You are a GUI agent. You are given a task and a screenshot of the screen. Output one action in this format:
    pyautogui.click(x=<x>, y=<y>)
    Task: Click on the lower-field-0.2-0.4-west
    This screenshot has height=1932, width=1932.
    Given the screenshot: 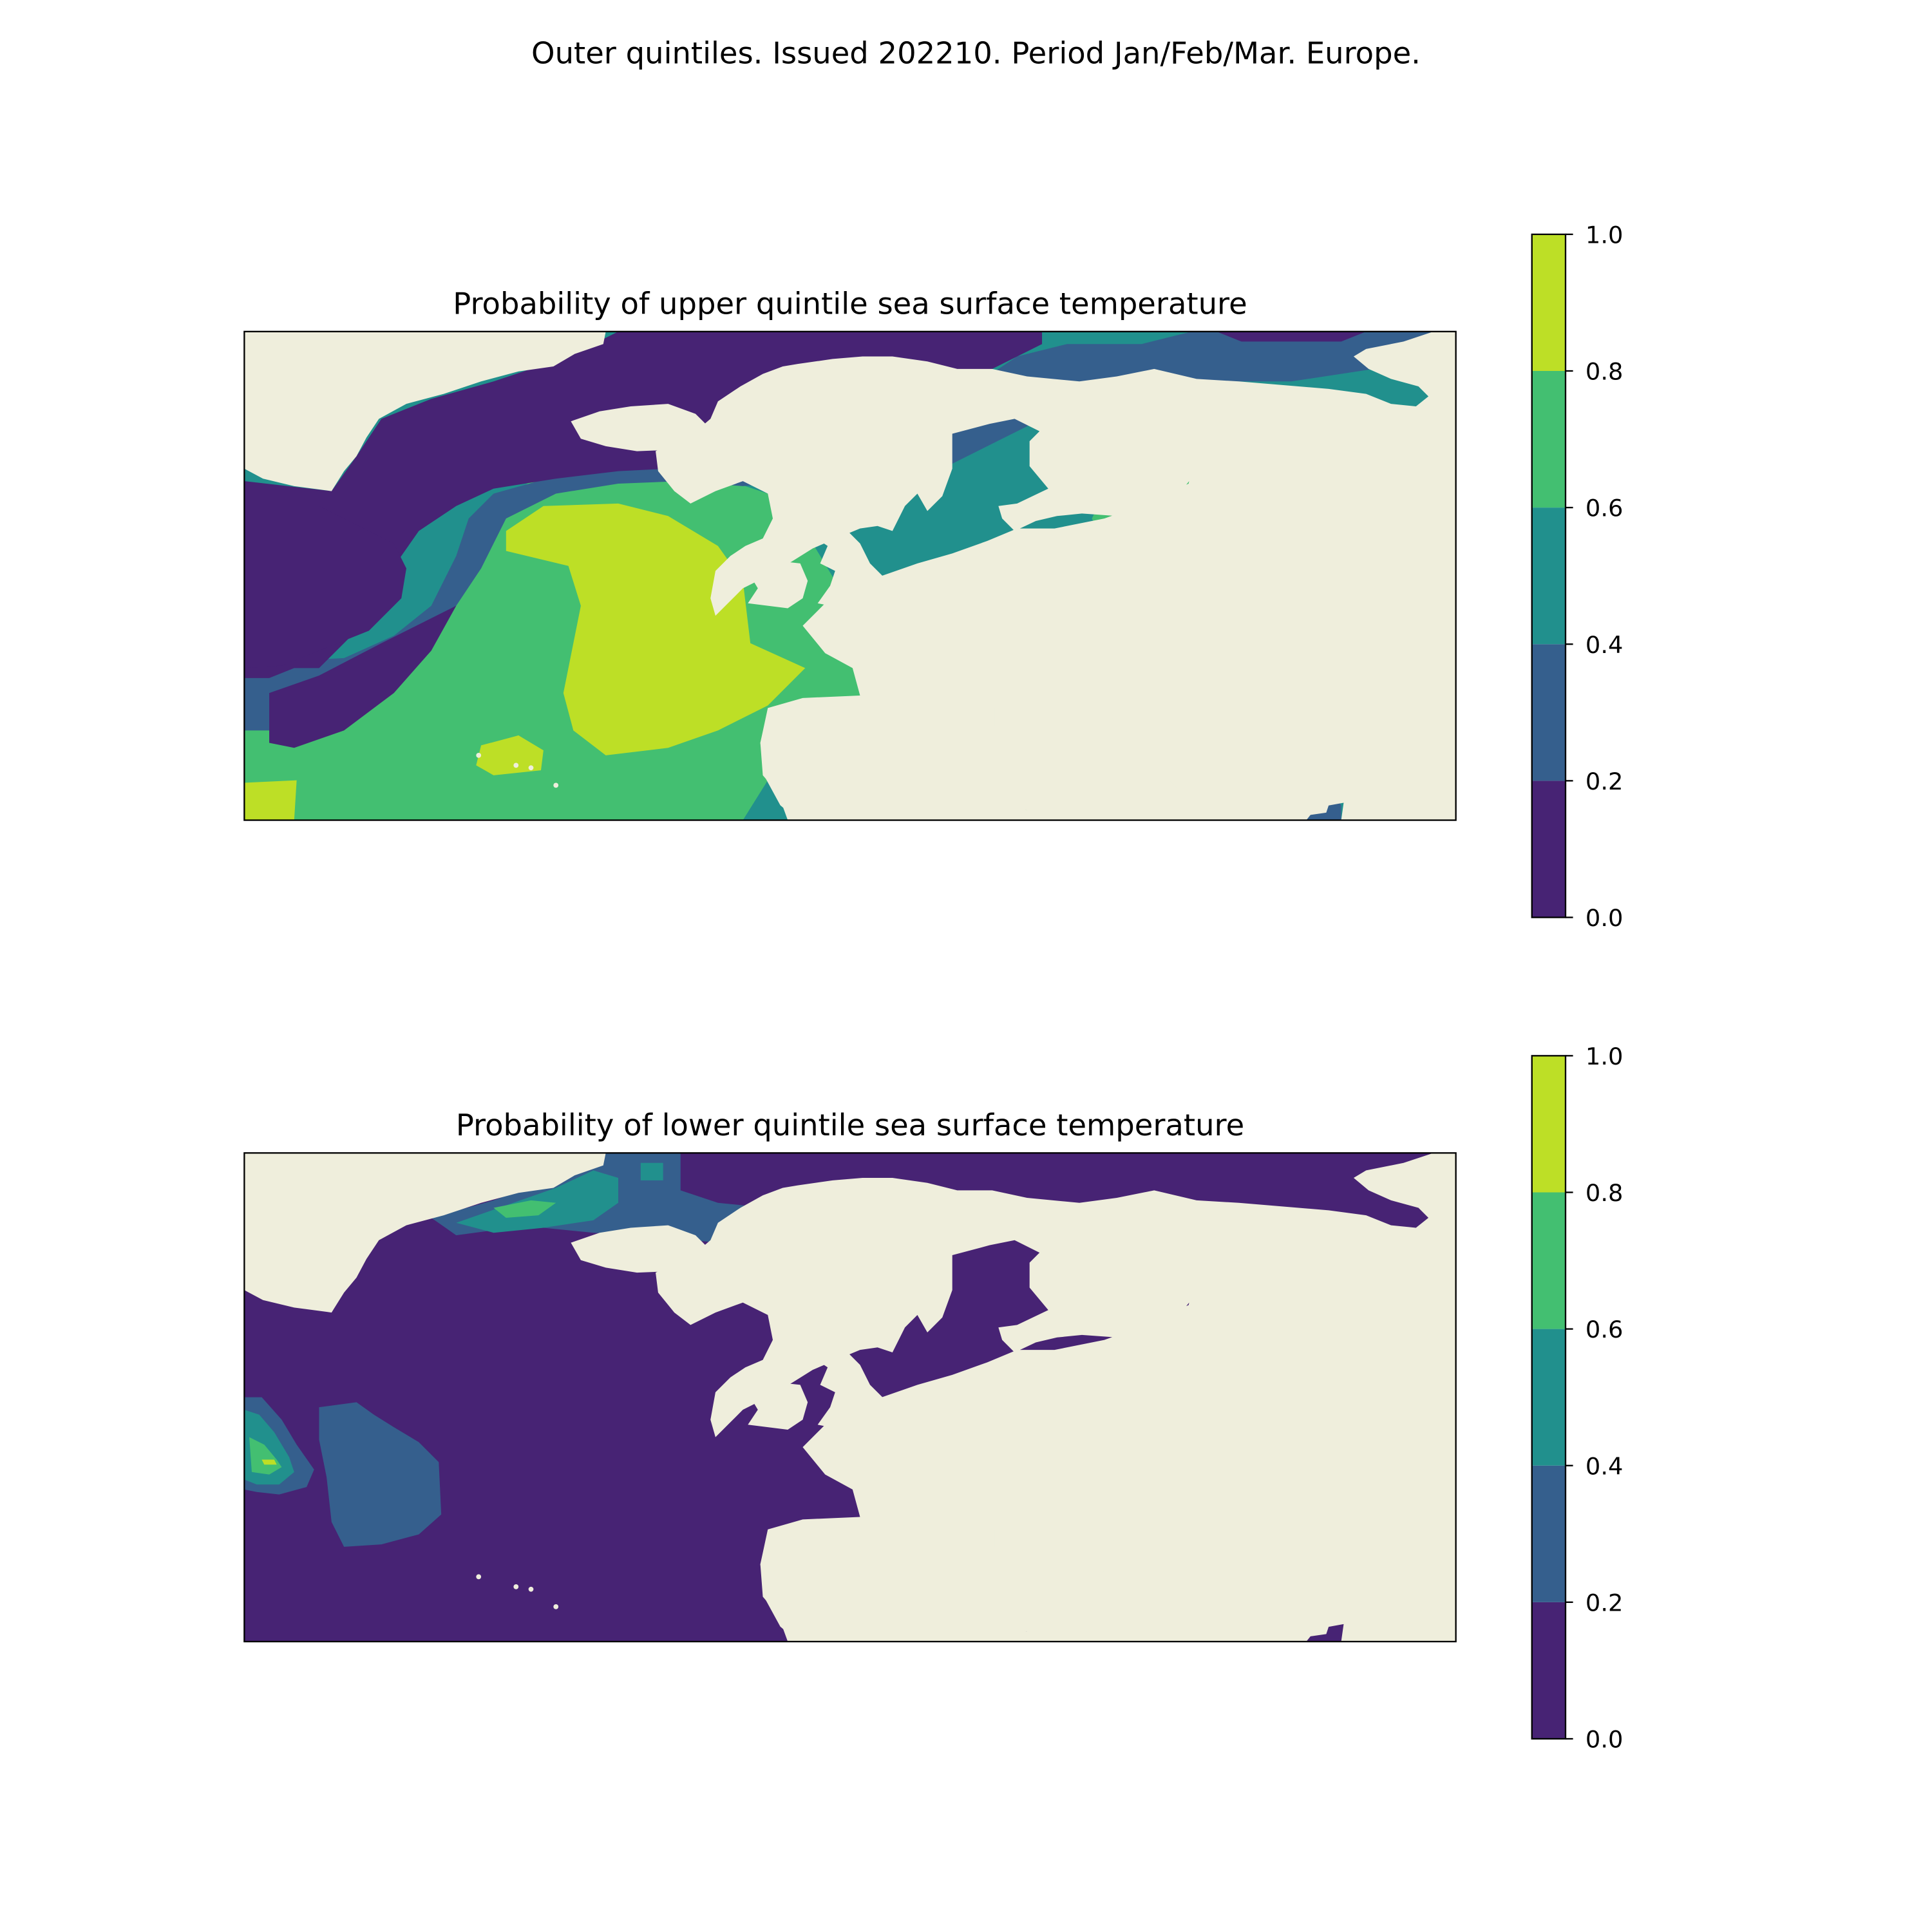 What is the action you would take?
    pyautogui.click(x=381, y=1475)
    